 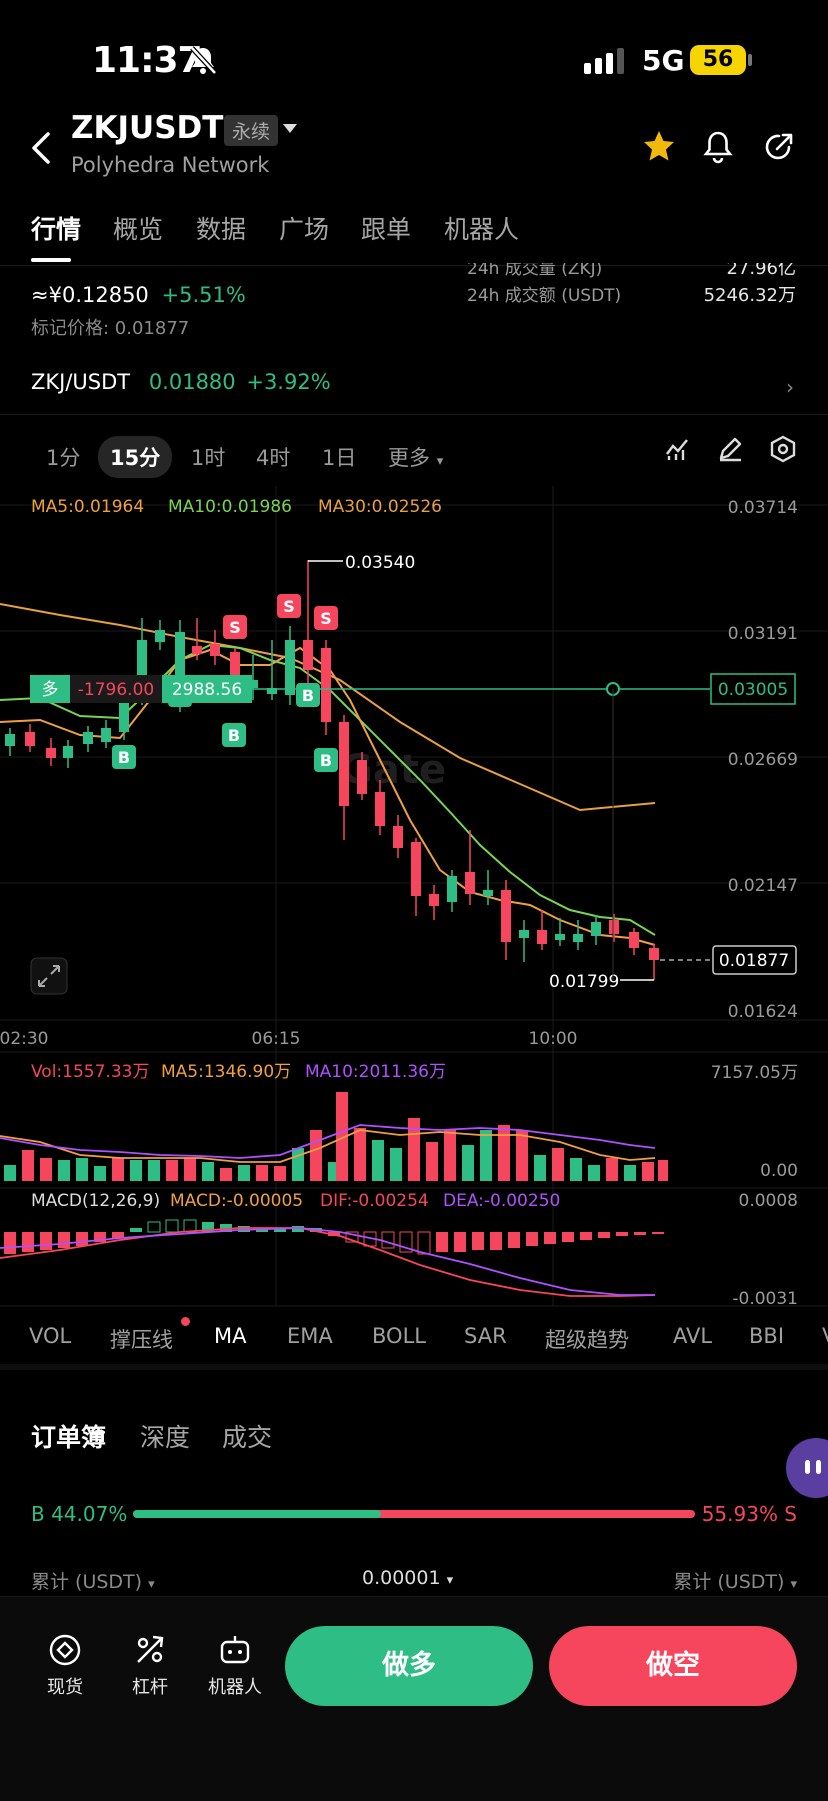 I want to click on tab-copy-trade: 跟单, so click(x=386, y=229).